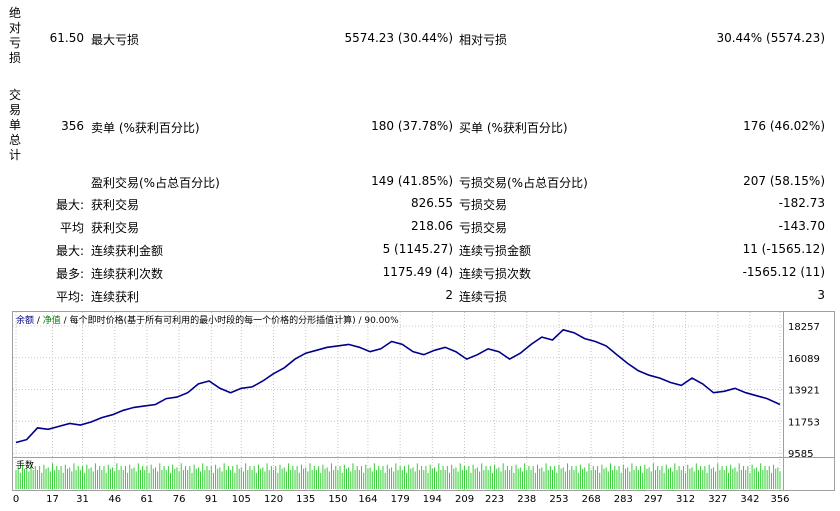 This screenshot has height=511, width=840. I want to click on x-tick-label: 164, so click(367, 499).